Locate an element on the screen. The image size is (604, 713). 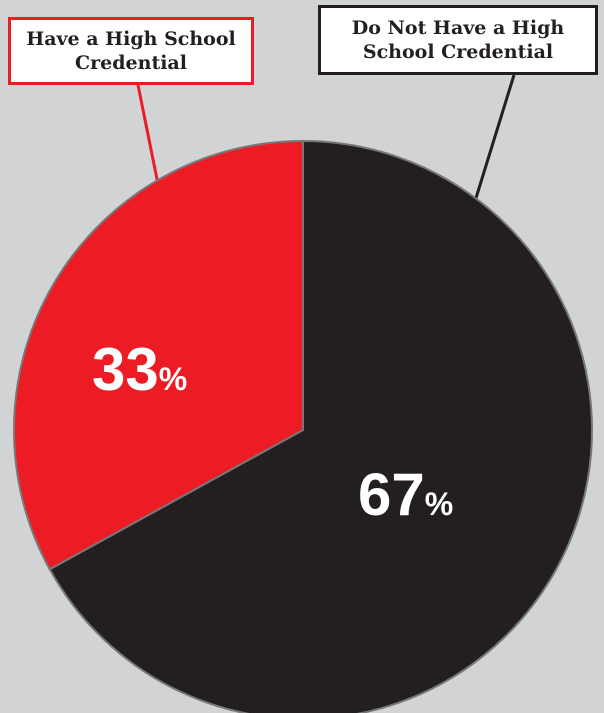
legend-label-no-credential: Do Not Have a High School Credential is located at coordinates (458, 40).